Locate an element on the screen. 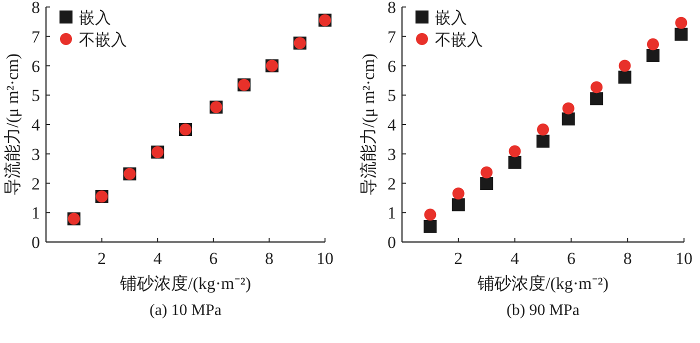 This screenshot has width=700, height=343. text: (a) 10 MPa is located at coordinates (186, 310).